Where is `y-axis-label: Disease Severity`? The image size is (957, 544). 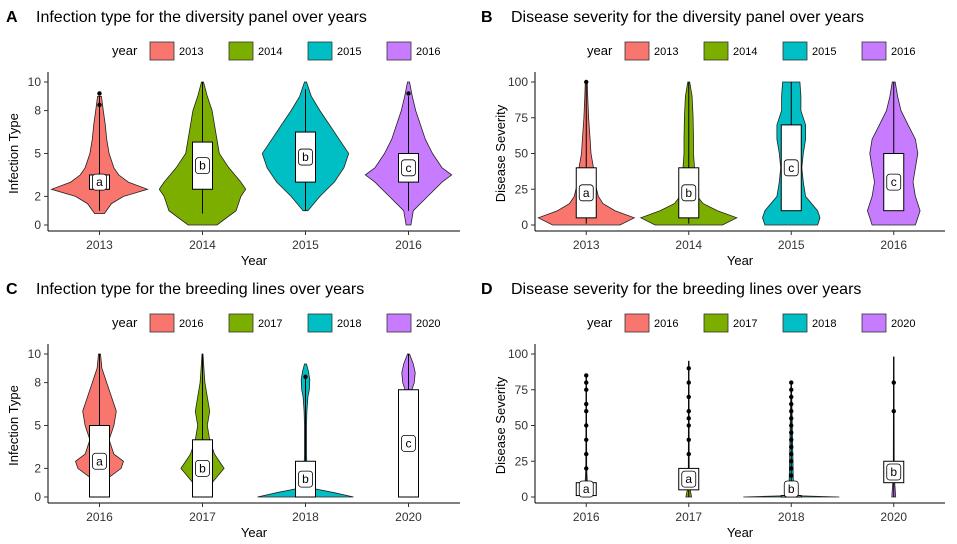
y-axis-label: Disease Severity is located at coordinates (500, 425).